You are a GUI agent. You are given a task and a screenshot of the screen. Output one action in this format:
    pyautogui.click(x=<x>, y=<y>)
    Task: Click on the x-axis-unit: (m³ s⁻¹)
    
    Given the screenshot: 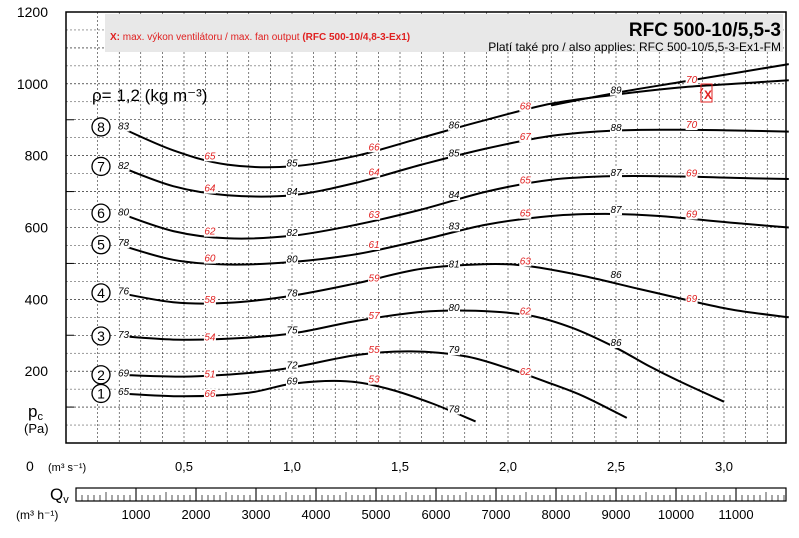 What is the action you would take?
    pyautogui.click(x=67, y=468)
    